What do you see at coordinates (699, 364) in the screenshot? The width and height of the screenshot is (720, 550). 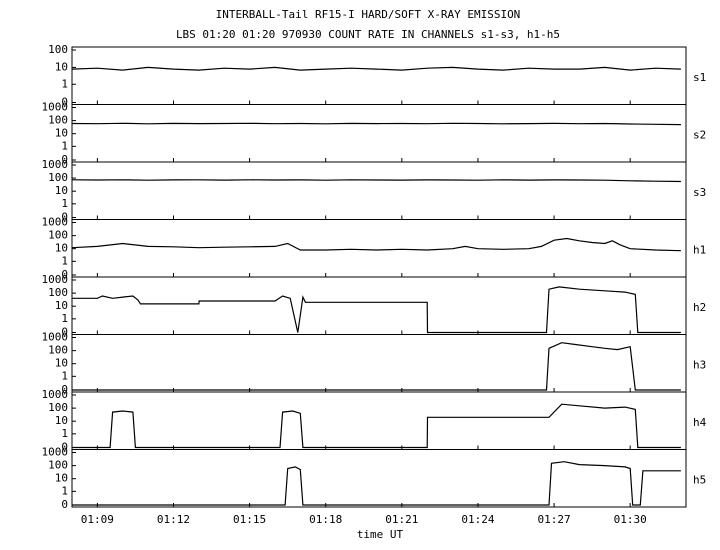 I see `series-label: h3` at bounding box center [699, 364].